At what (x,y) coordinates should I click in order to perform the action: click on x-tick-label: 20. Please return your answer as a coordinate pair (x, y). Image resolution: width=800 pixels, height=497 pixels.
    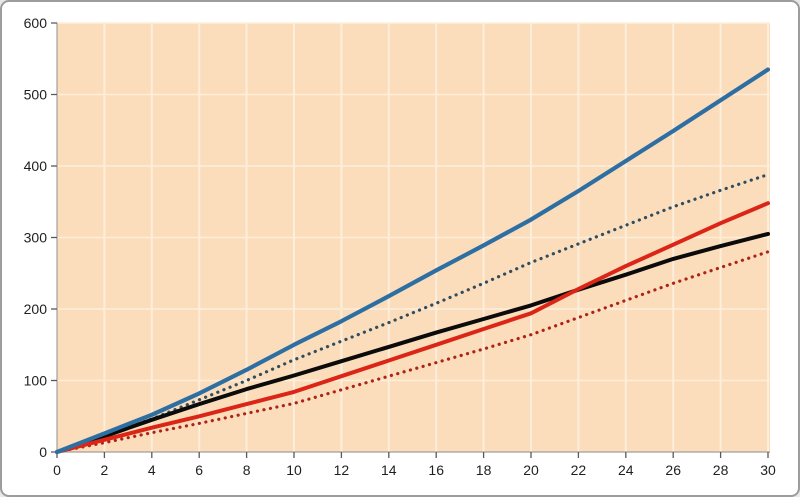
    Looking at the image, I should click on (531, 470).